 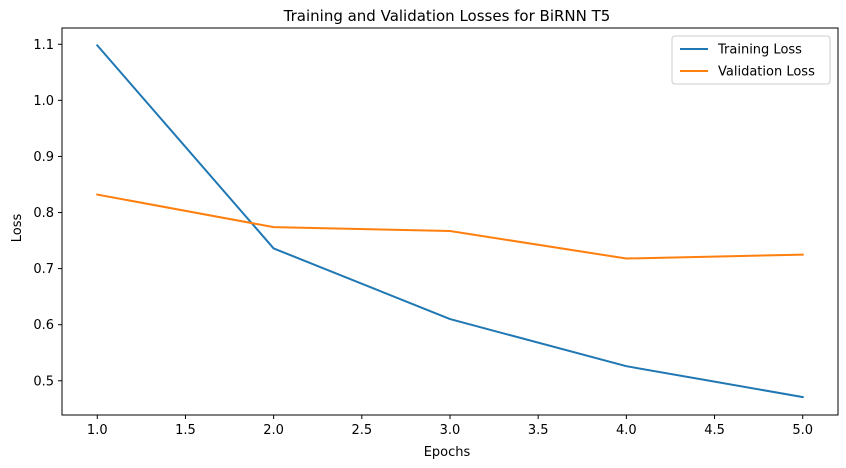 What do you see at coordinates (43, 325) in the screenshot?
I see `y-tick-label: 0.6` at bounding box center [43, 325].